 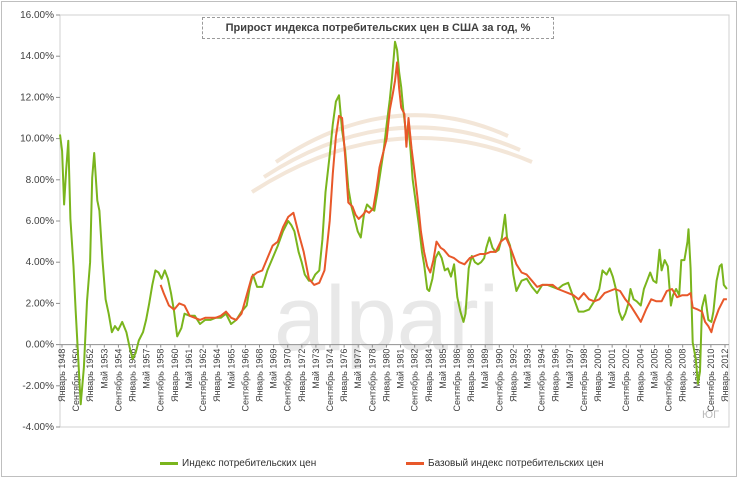 I want to click on y-tick-label: 16.00%, so click(x=37, y=15).